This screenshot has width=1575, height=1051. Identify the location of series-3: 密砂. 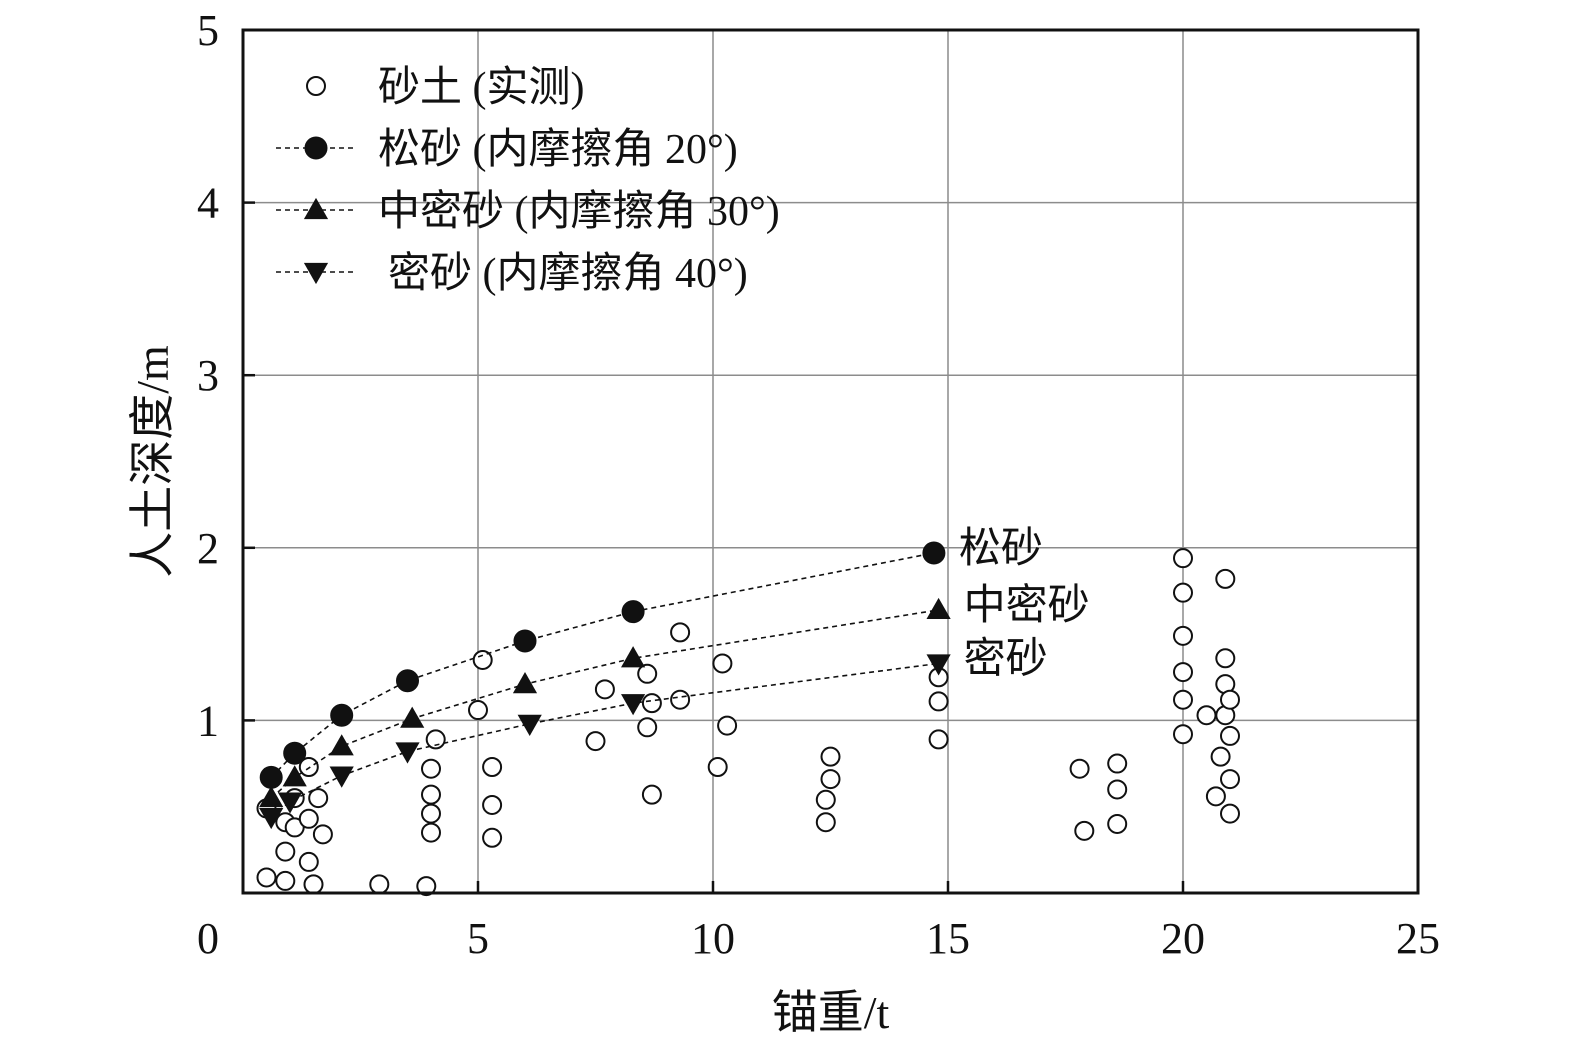
(653, 732).